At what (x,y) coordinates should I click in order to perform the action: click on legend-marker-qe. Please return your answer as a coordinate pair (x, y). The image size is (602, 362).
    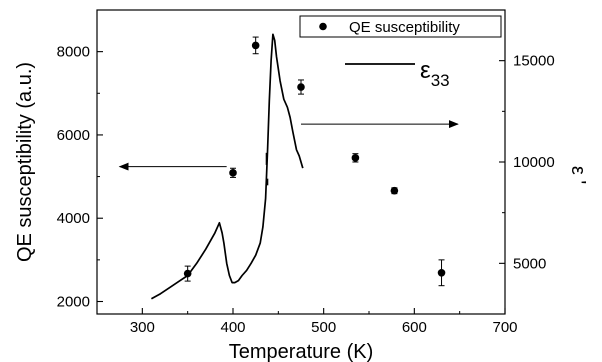
    Looking at the image, I should click on (323, 26).